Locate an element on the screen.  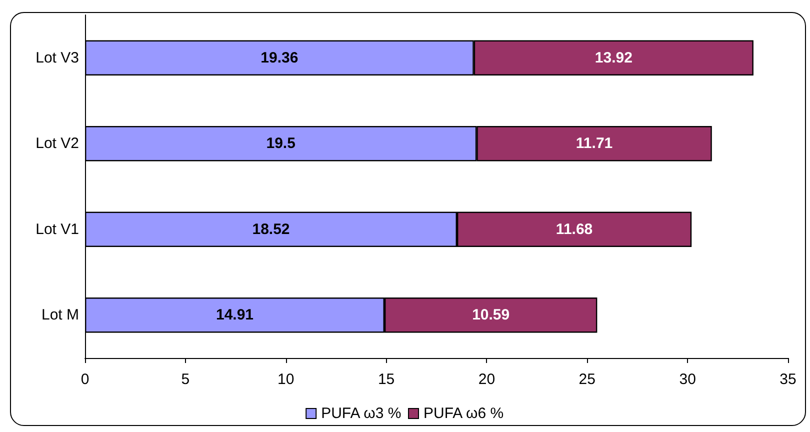
x-tick-label: 15 is located at coordinates (386, 379).